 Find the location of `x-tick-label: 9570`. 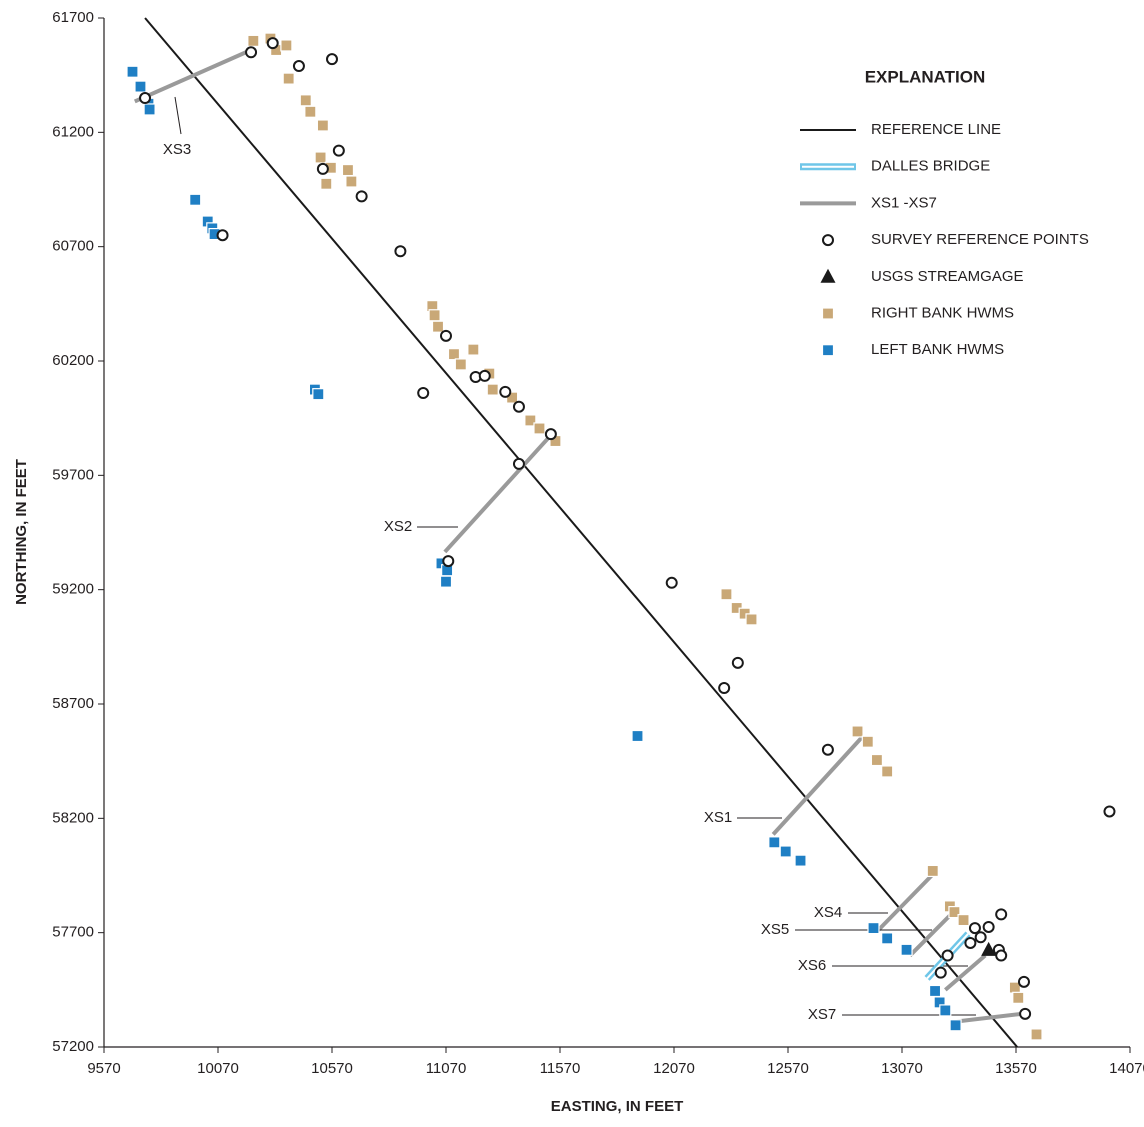

x-tick-label: 9570 is located at coordinates (103, 1068).